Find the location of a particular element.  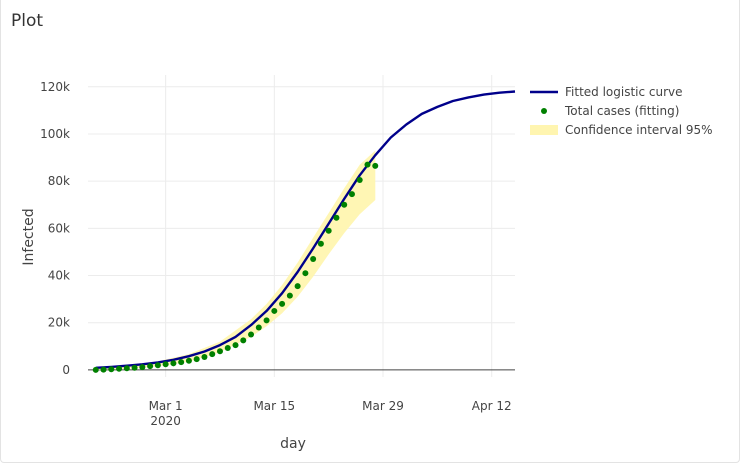

y-axis-ticks: 0 20k 40k 60k 80k 100k 120k is located at coordinates (55, 228).